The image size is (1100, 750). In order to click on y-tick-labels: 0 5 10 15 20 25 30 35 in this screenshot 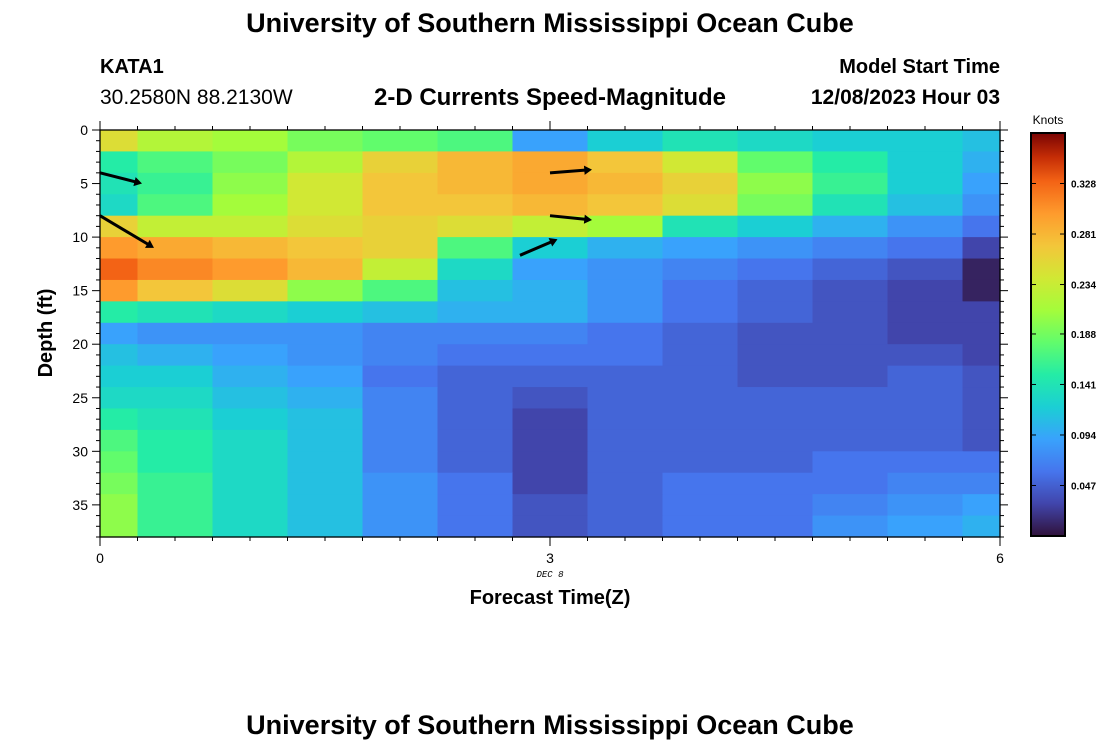, I will do `click(80, 317)`.